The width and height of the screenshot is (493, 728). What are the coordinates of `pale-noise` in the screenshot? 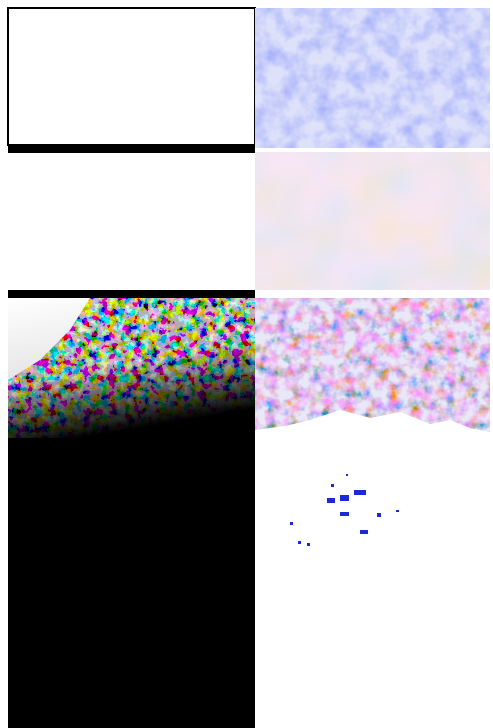 It's located at (372, 221).